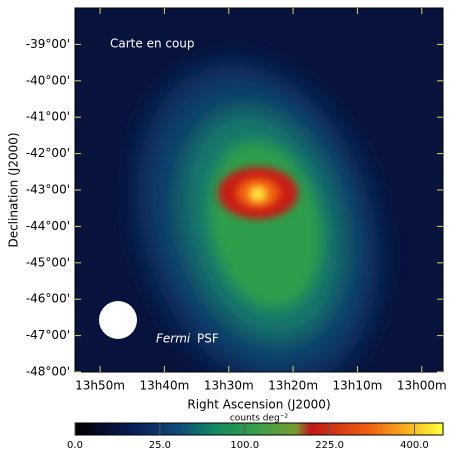 This screenshot has height=451, width=450. I want to click on y-tick-label: -46°00', so click(48, 299).